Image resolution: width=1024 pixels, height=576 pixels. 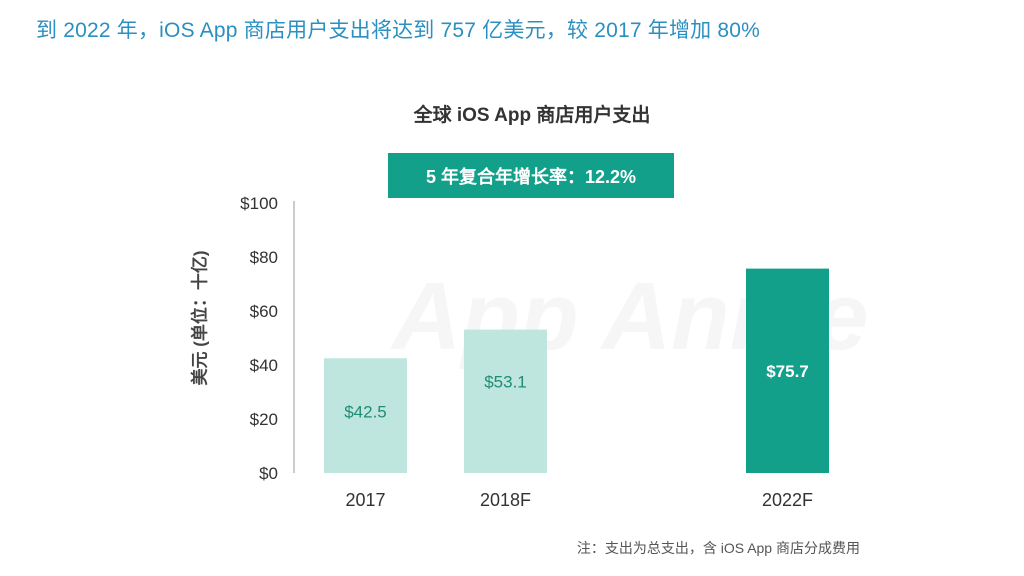 What do you see at coordinates (264, 257) in the screenshot?
I see `y-tick-label: $80` at bounding box center [264, 257].